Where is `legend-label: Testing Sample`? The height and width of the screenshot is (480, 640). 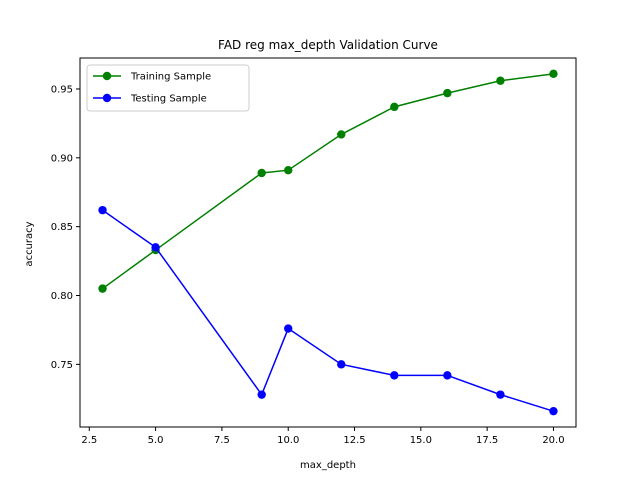
legend-label: Testing Sample is located at coordinates (168, 99).